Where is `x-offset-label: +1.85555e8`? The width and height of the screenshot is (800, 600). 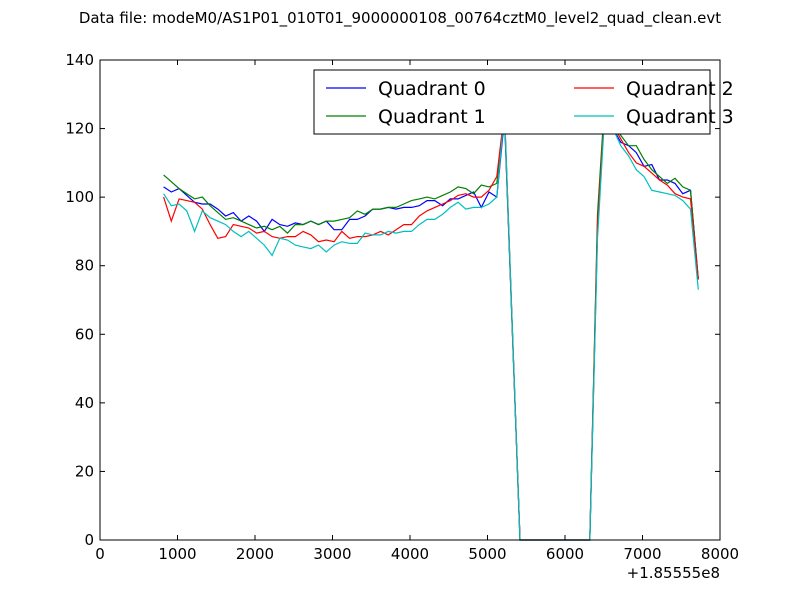 x-offset-label: +1.85555e8 is located at coordinates (673, 573).